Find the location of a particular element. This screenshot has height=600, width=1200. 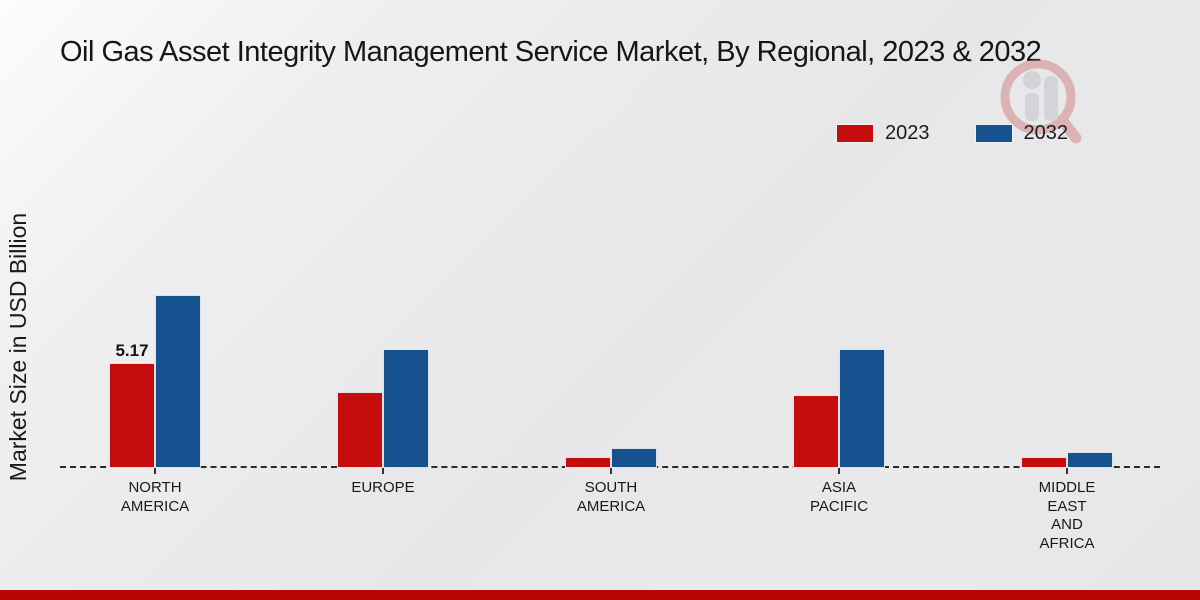

x-tick-asia-pacific is located at coordinates (839, 471).